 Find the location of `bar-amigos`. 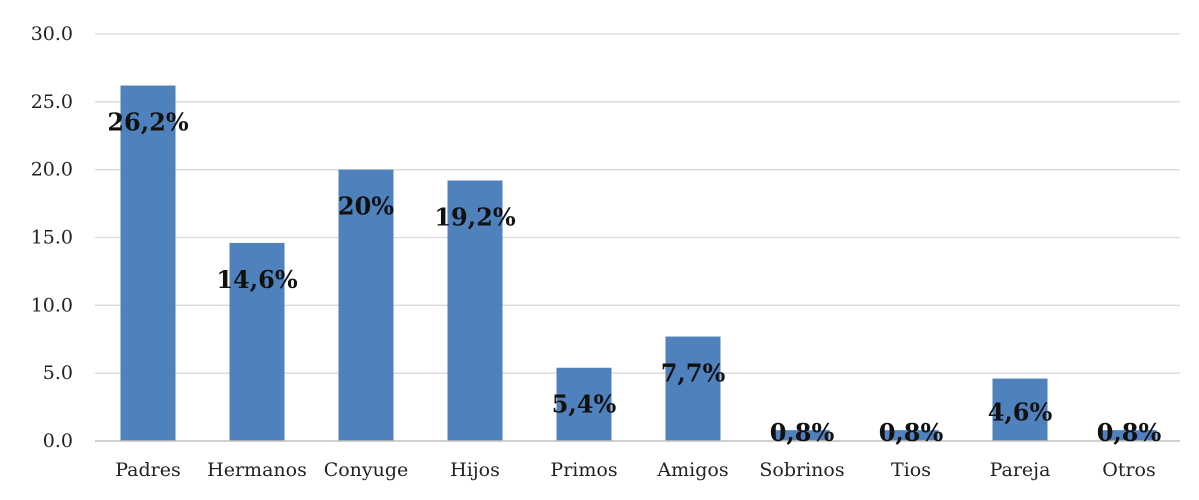

bar-amigos is located at coordinates (693, 388).